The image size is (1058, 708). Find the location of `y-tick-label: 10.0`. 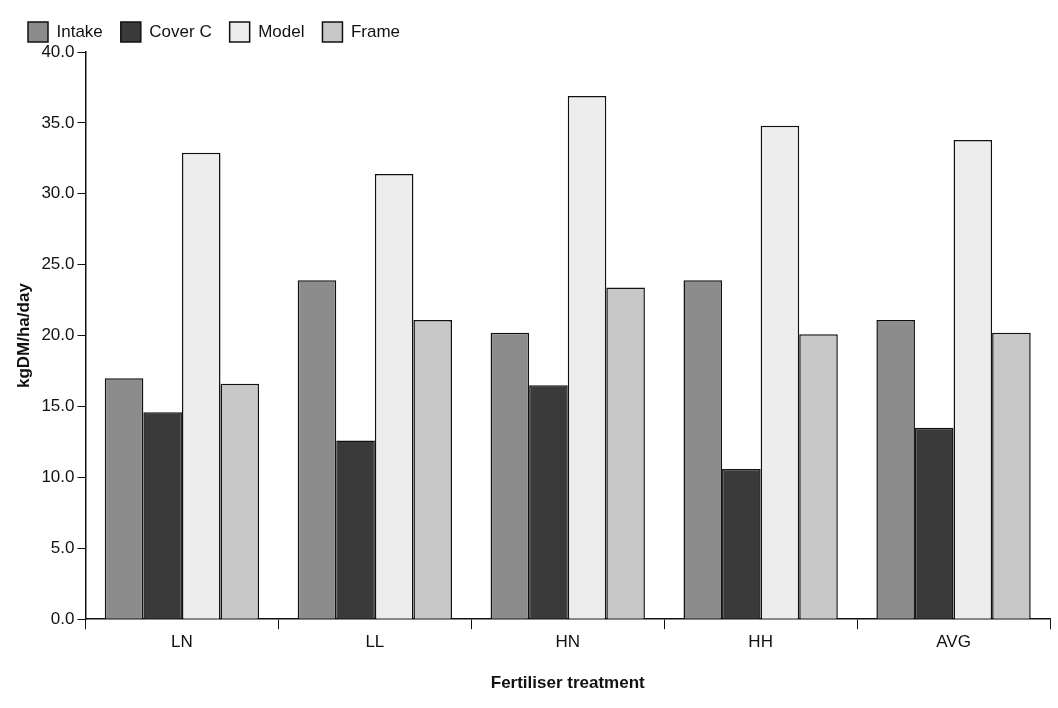

y-tick-label: 10.0 is located at coordinates (58, 477).